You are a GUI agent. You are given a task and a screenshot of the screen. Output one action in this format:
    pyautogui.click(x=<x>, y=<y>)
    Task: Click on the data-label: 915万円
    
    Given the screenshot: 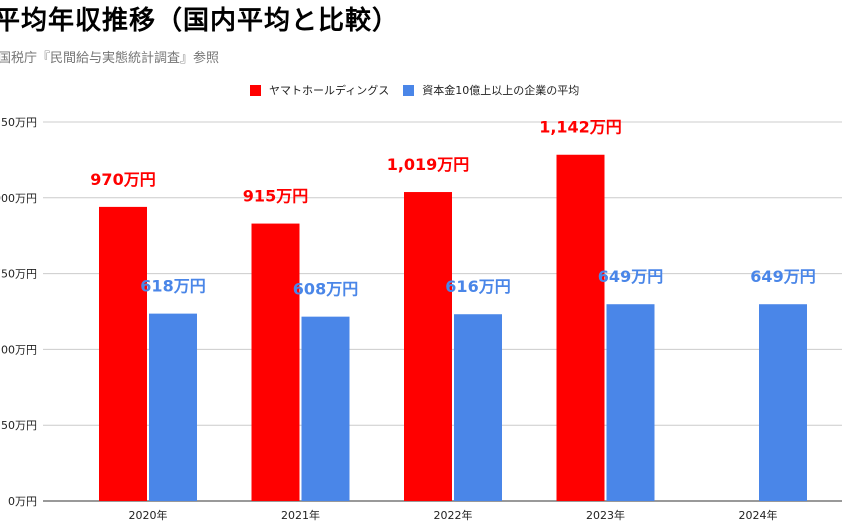 What is the action you would take?
    pyautogui.click(x=275, y=196)
    